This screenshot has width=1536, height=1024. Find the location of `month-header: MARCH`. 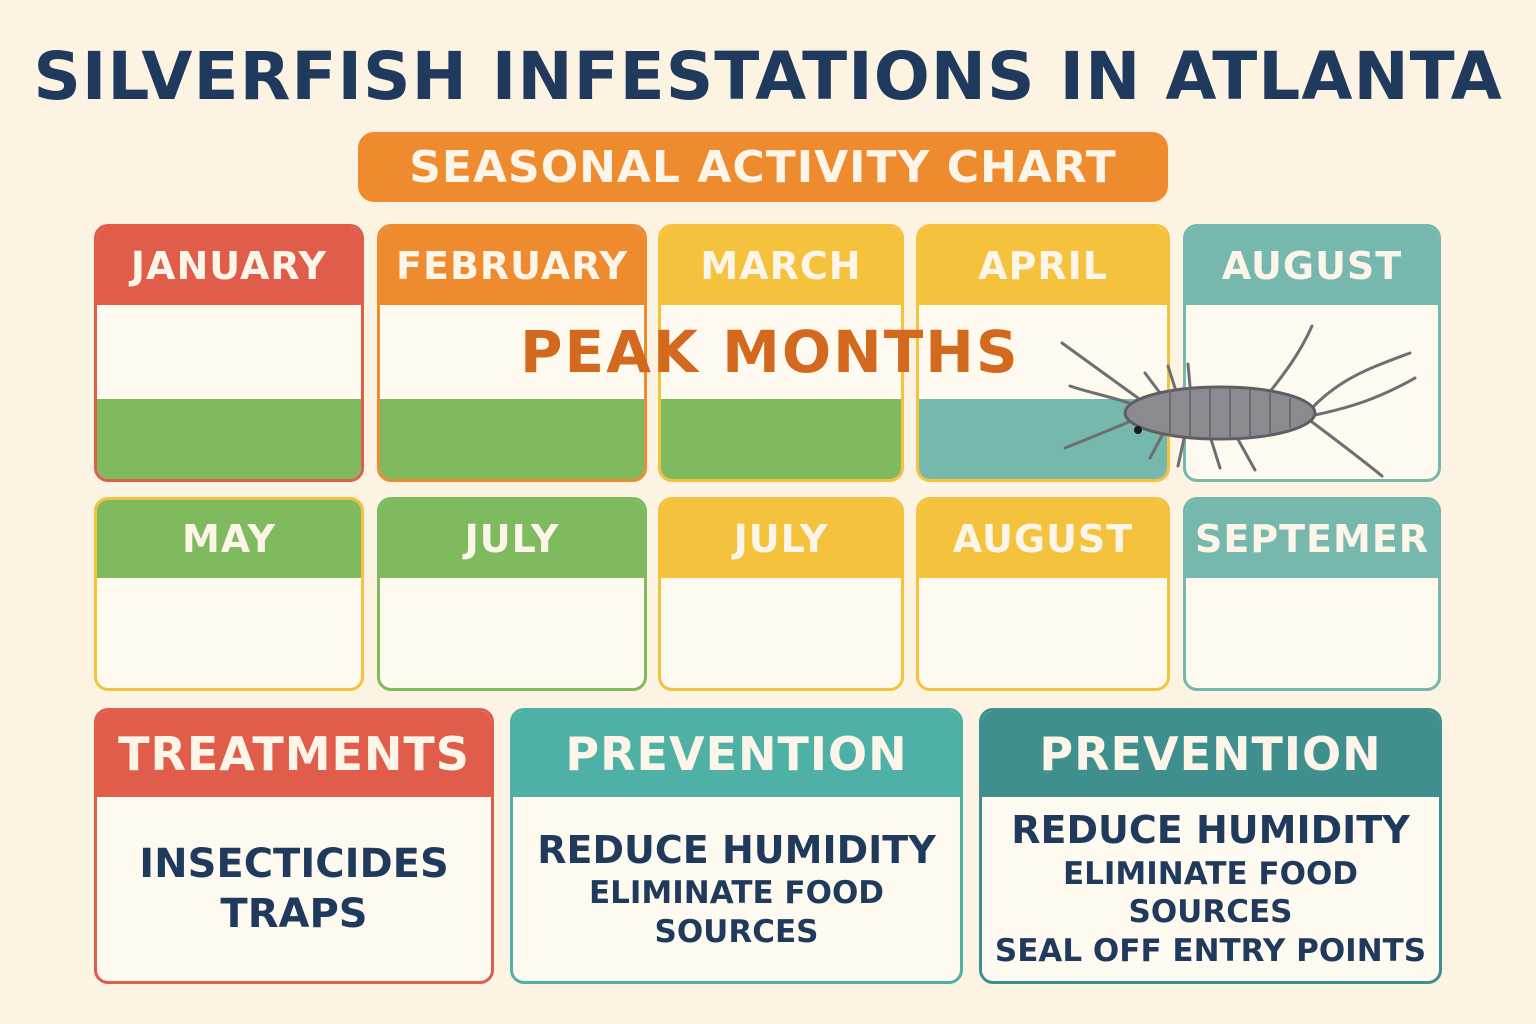

month-header: MARCH is located at coordinates (781, 266).